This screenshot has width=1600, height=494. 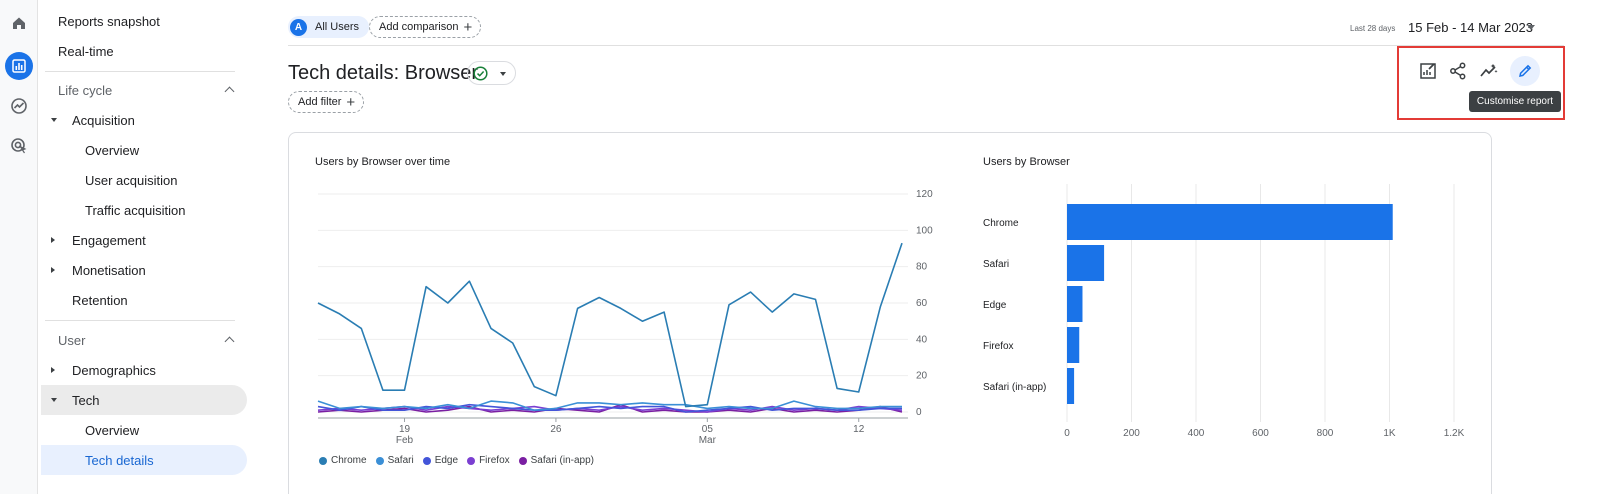 What do you see at coordinates (926, 45) in the screenshot?
I see `header-divider` at bounding box center [926, 45].